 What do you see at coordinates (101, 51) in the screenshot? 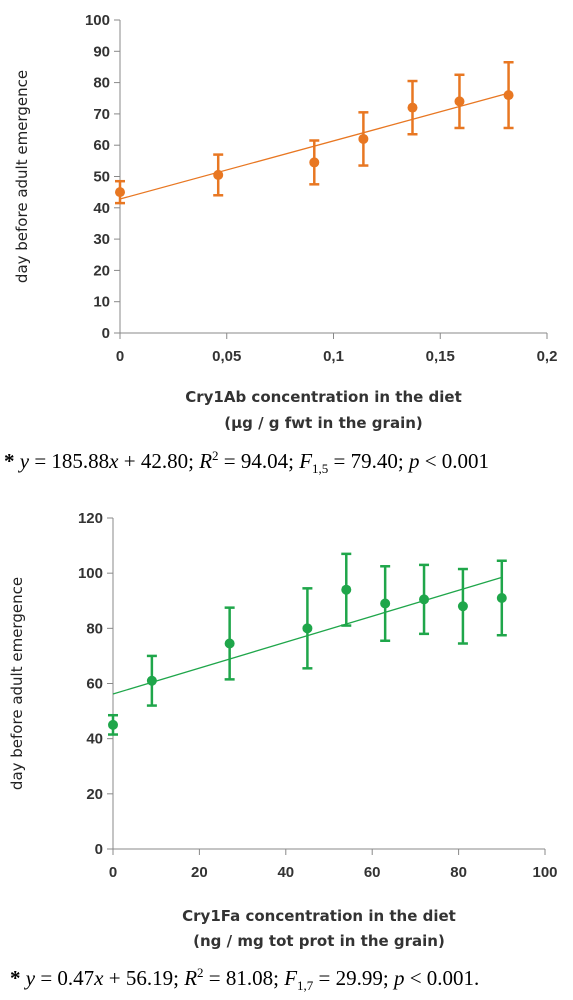
I see `y-tick-label: 90` at bounding box center [101, 51].